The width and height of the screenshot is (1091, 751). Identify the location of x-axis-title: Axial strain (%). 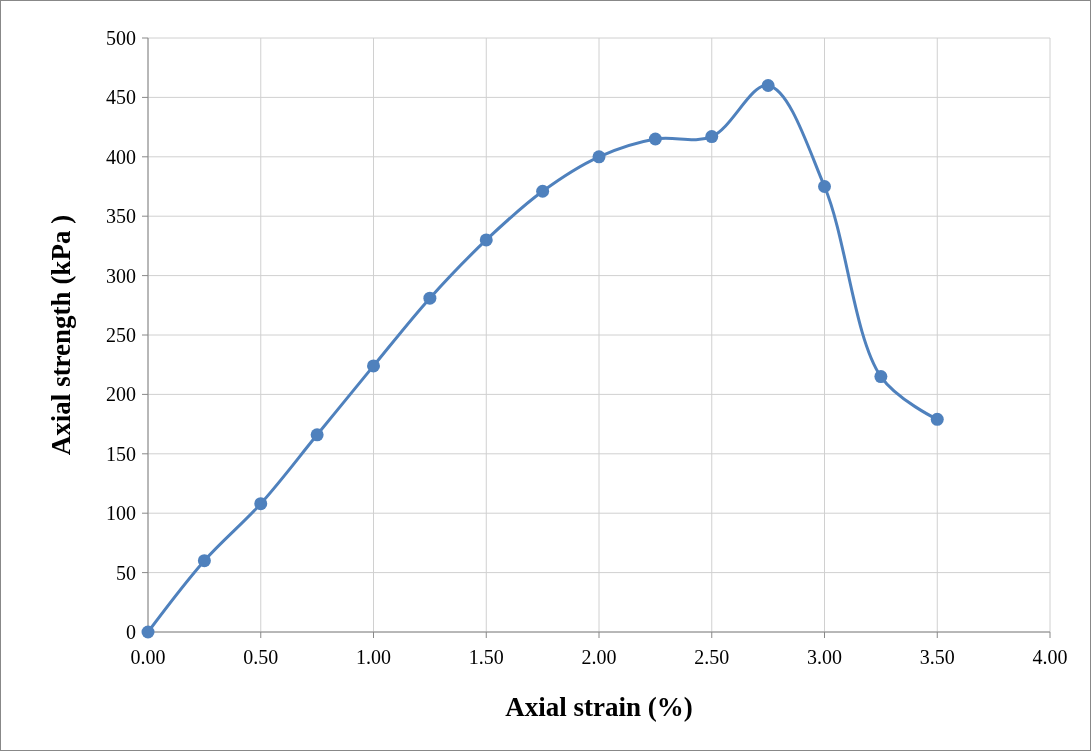
(599, 707).